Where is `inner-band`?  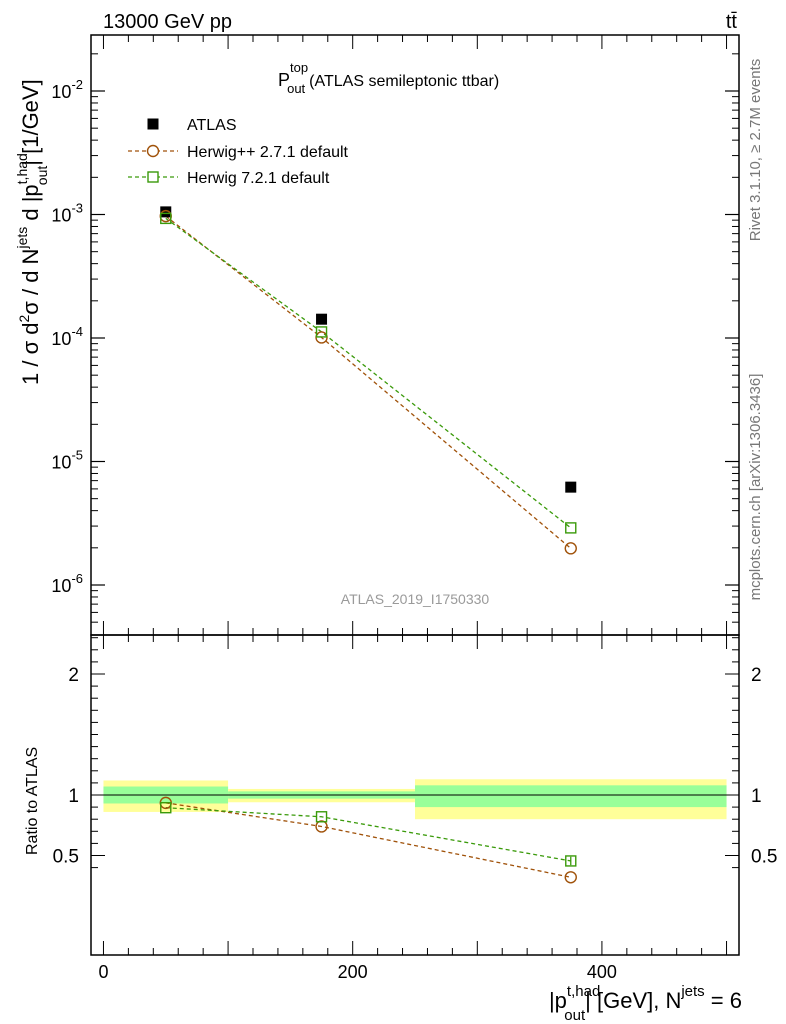 inner-band is located at coordinates (571, 796).